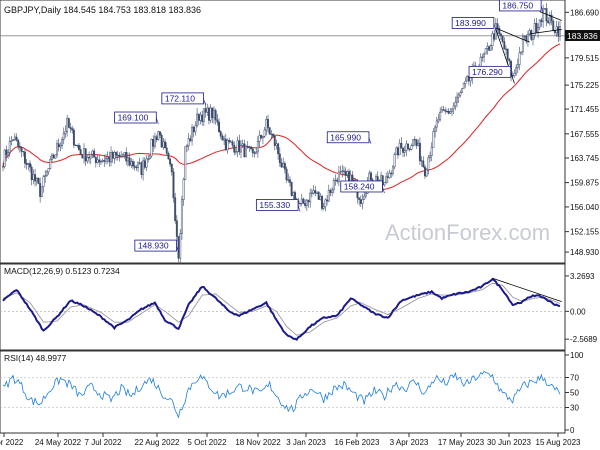 The height and width of the screenshot is (450, 600). Describe the element at coordinates (274, 205) in the screenshot. I see `annotation-label: 155.330` at that location.